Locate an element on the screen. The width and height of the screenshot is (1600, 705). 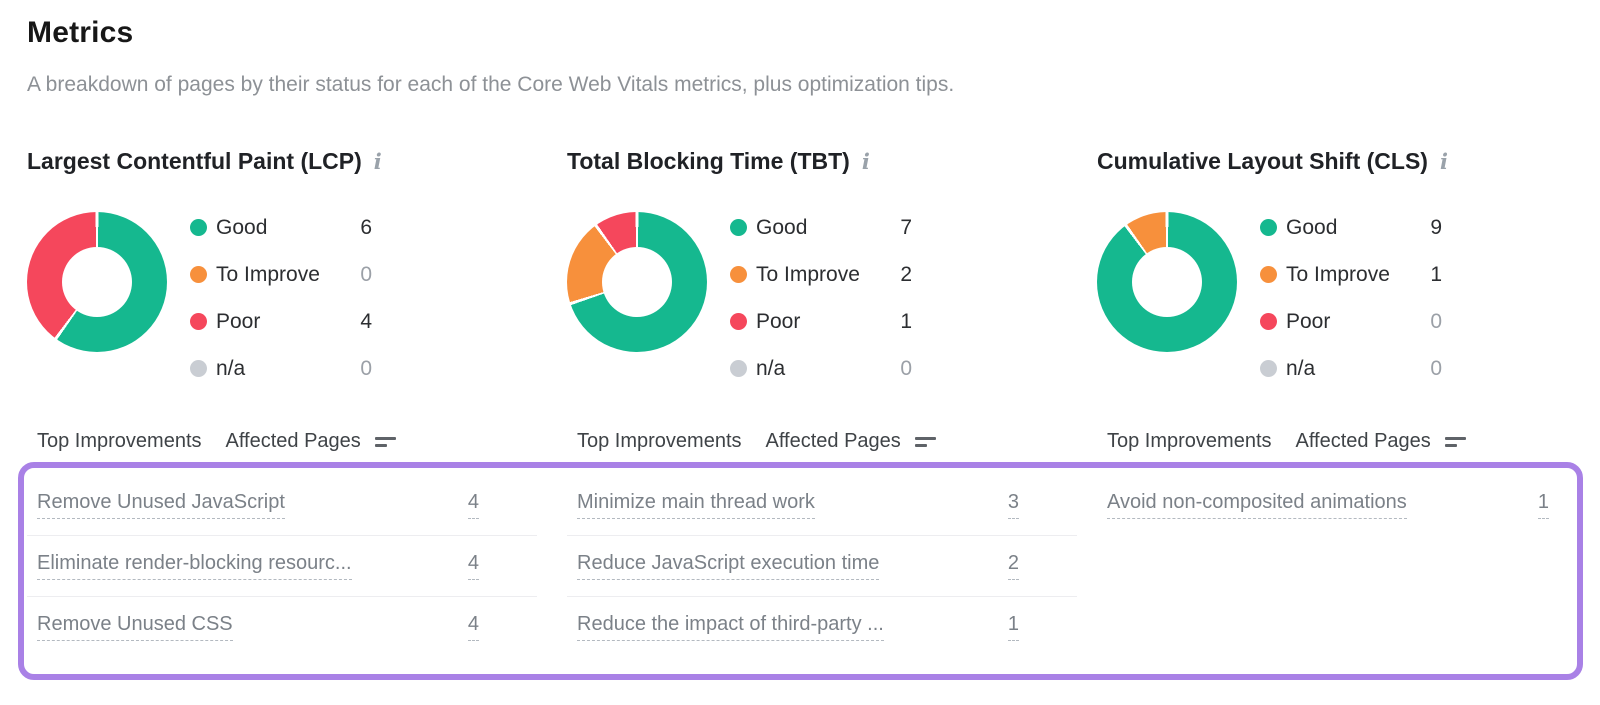
improvement-row: Reduce the impact of third-party ... 1 is located at coordinates (822, 627).